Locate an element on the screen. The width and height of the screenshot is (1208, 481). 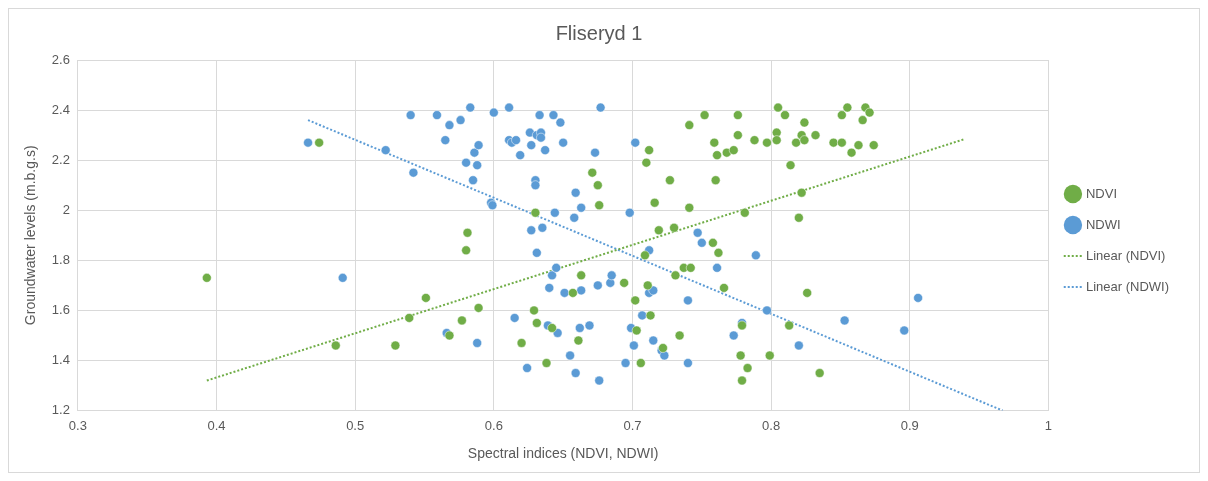
chart-title: Fliseryd 1 is located at coordinates (599, 32).